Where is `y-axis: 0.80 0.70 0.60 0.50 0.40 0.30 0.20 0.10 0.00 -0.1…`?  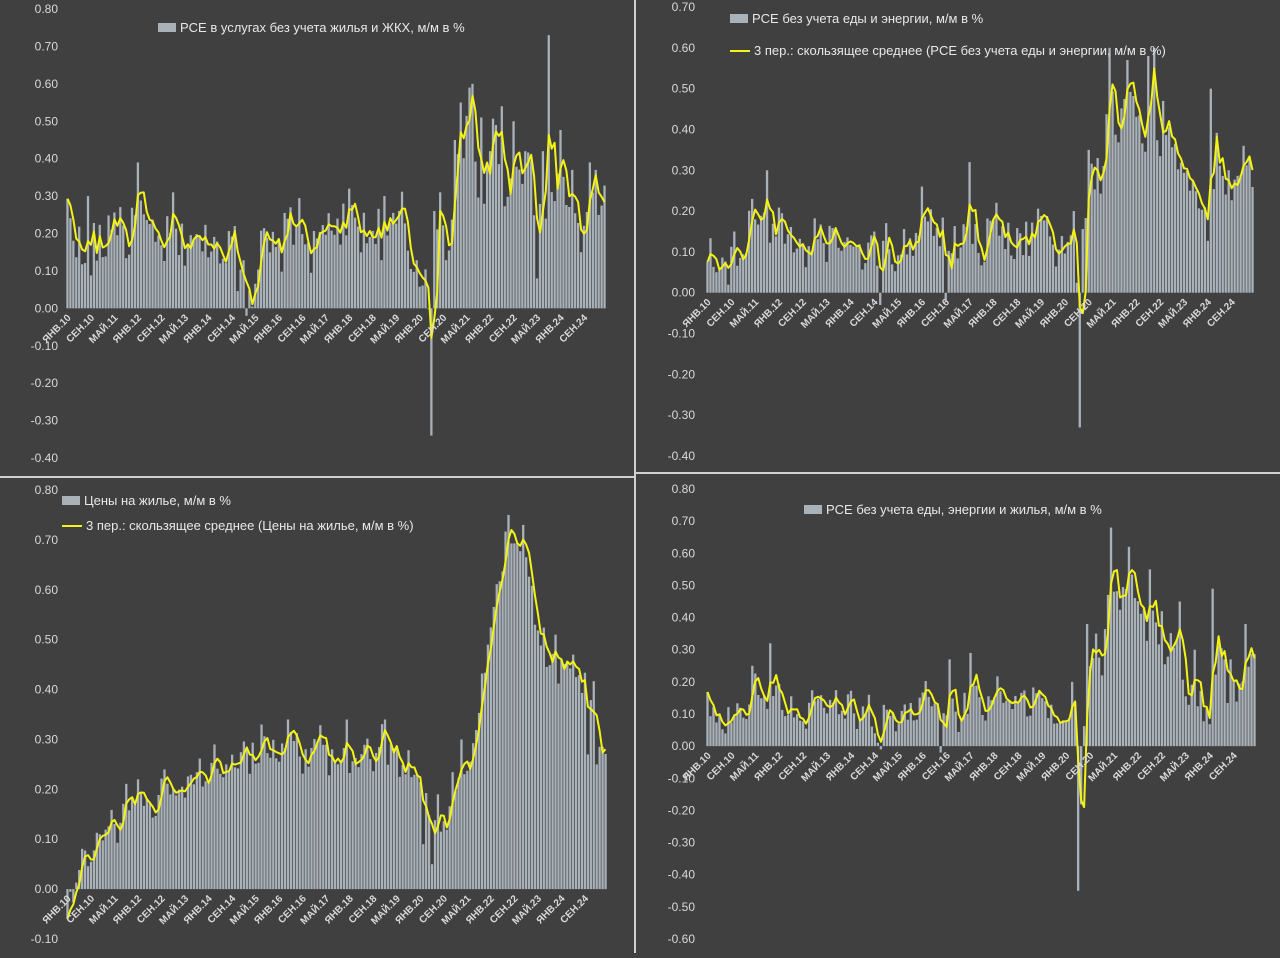 y-axis: 0.80 0.70 0.60 0.50 0.40 0.30 0.20 0.10 0.00 -0.1… is located at coordinates (45, 233).